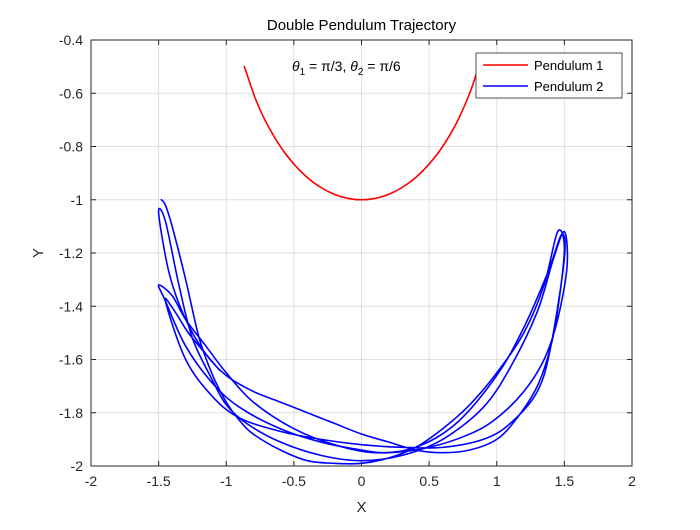  Describe the element at coordinates (71, 253) in the screenshot. I see `y-tick-label: -1.2` at that location.